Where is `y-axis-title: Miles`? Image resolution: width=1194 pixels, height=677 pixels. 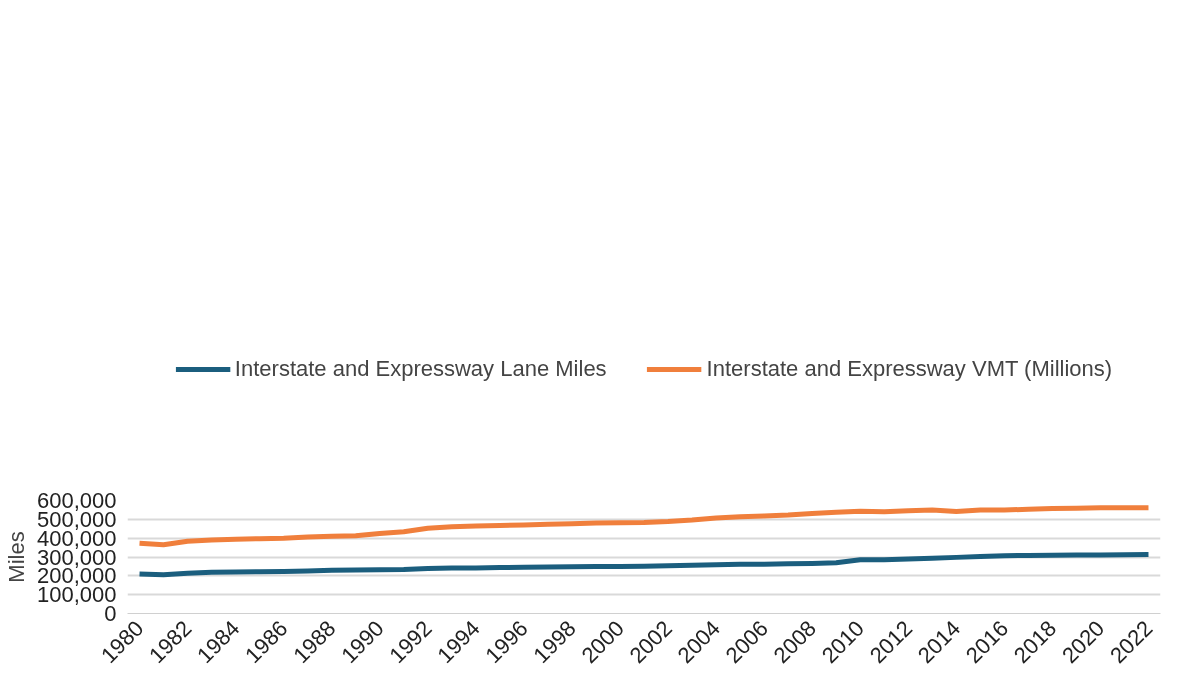 y-axis-title: Miles is located at coordinates (16, 557).